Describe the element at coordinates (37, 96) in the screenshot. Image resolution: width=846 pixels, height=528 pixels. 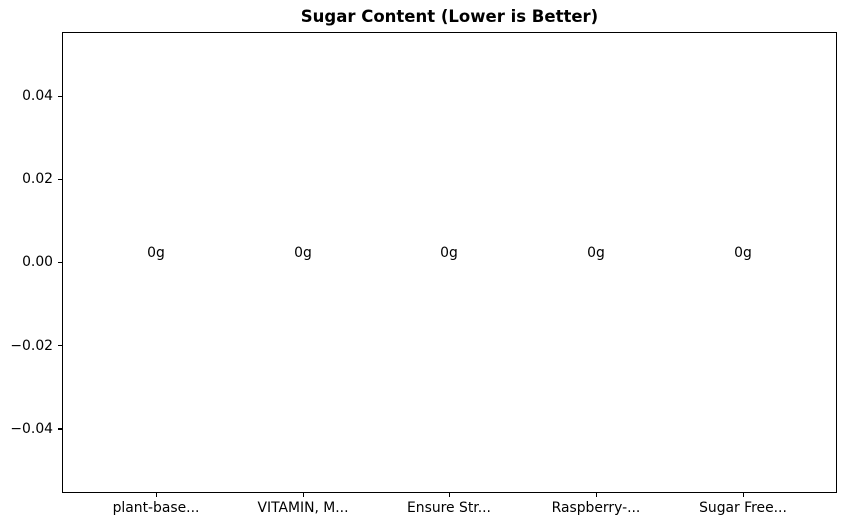
I see `y-axis-tick-label: 0.04` at that location.